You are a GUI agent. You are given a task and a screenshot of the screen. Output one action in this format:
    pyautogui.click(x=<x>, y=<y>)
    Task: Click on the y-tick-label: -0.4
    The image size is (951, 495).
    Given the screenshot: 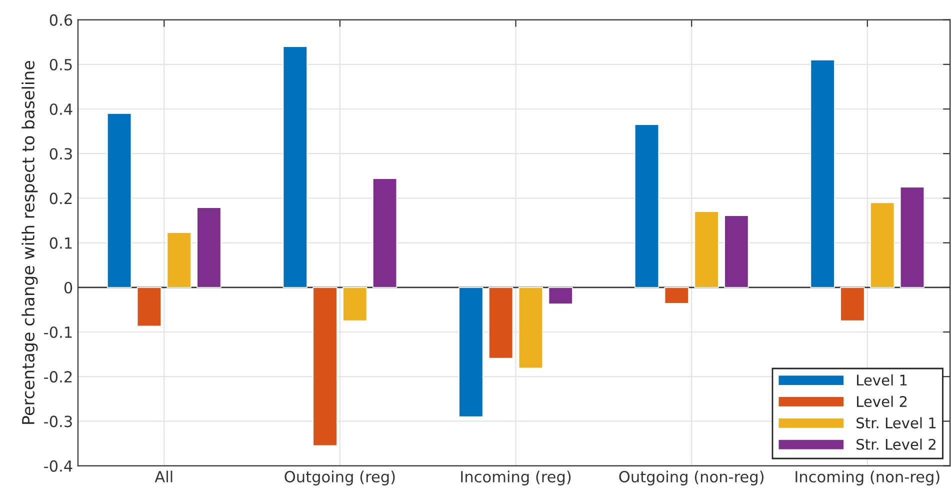 What is the action you would take?
    pyautogui.click(x=58, y=466)
    